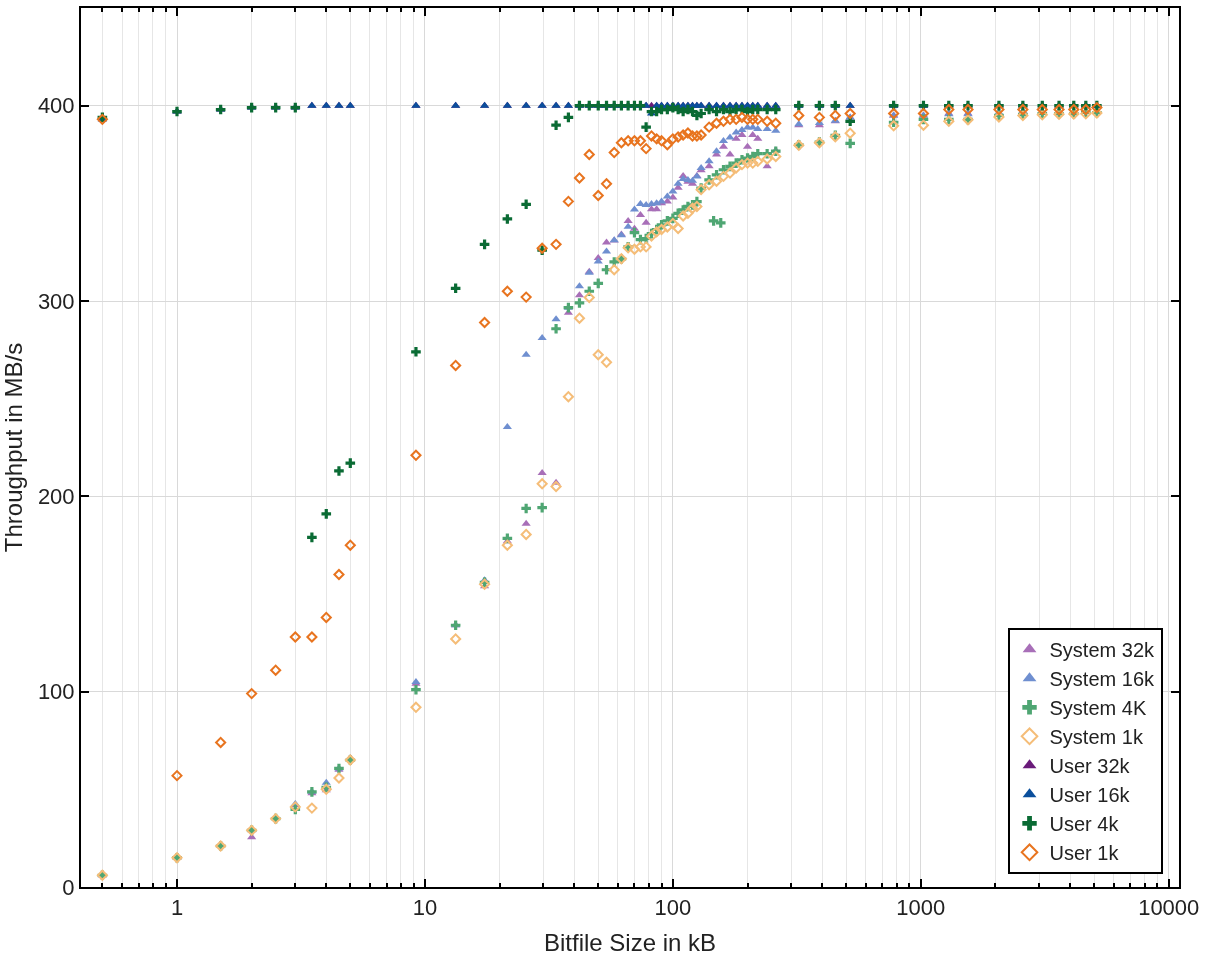  I want to click on y-tick-label: 0, so click(68, 887).